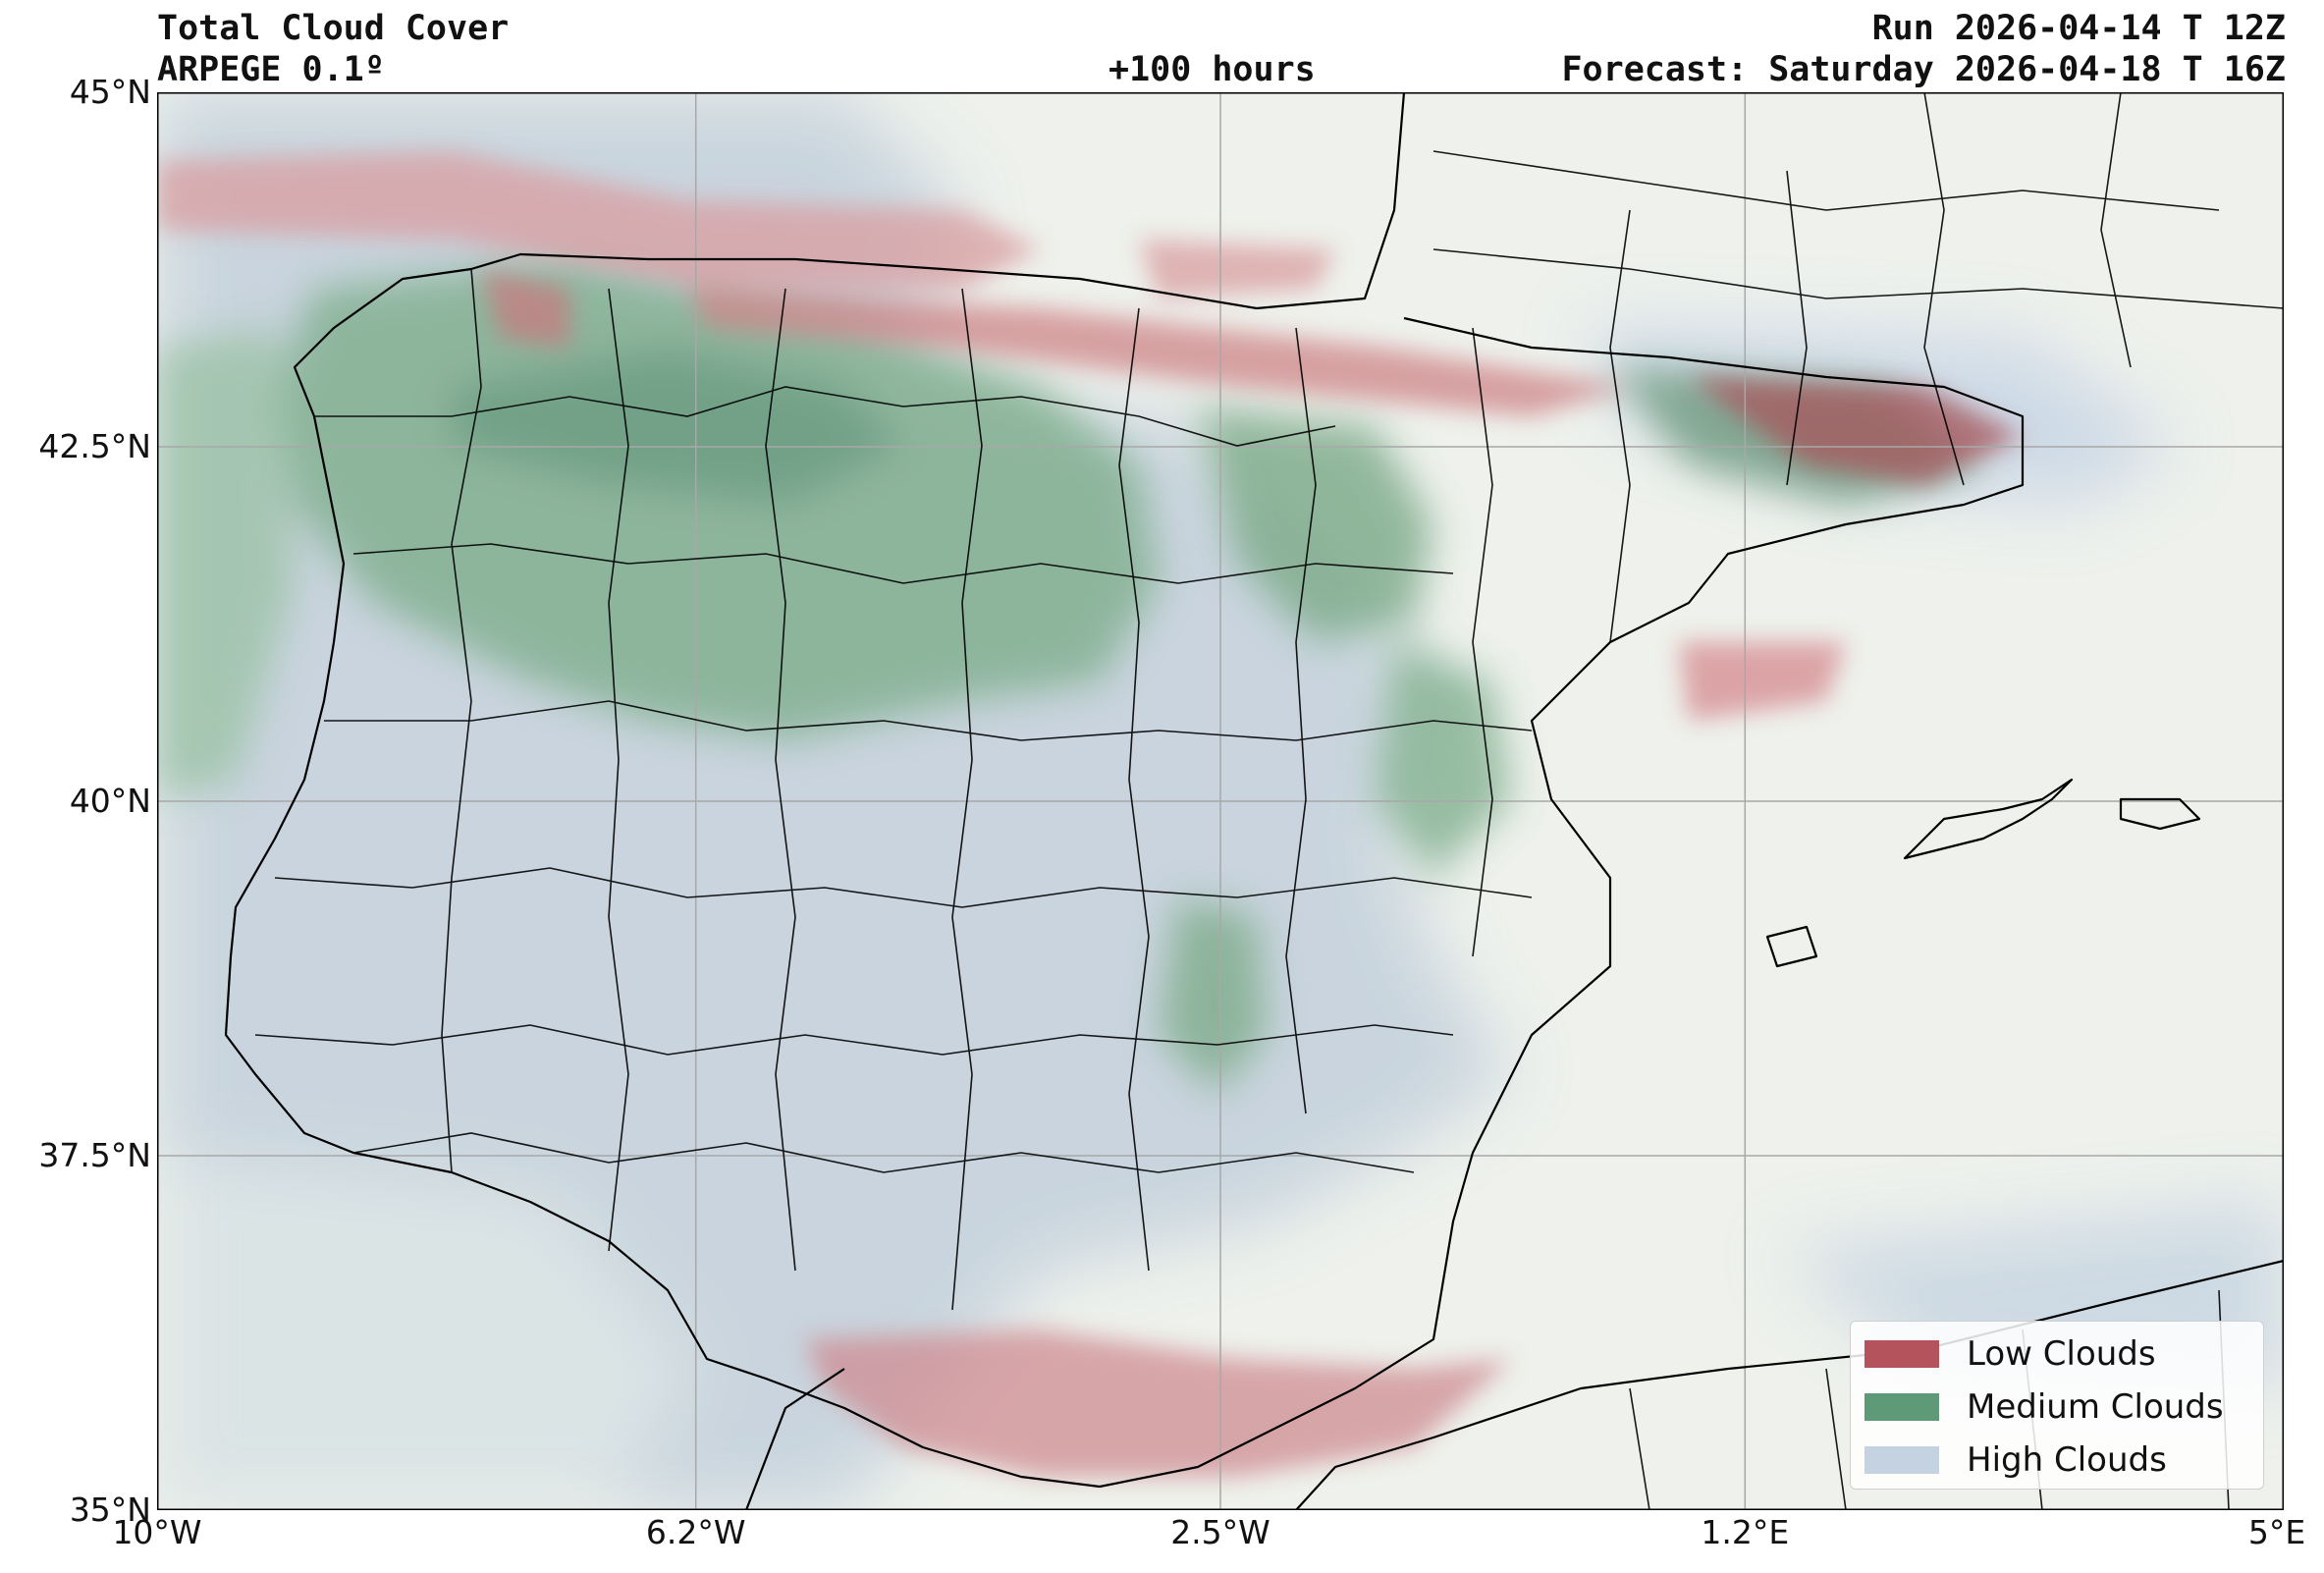  I want to click on legend-label: Medium Clouds, so click(2095, 1407).